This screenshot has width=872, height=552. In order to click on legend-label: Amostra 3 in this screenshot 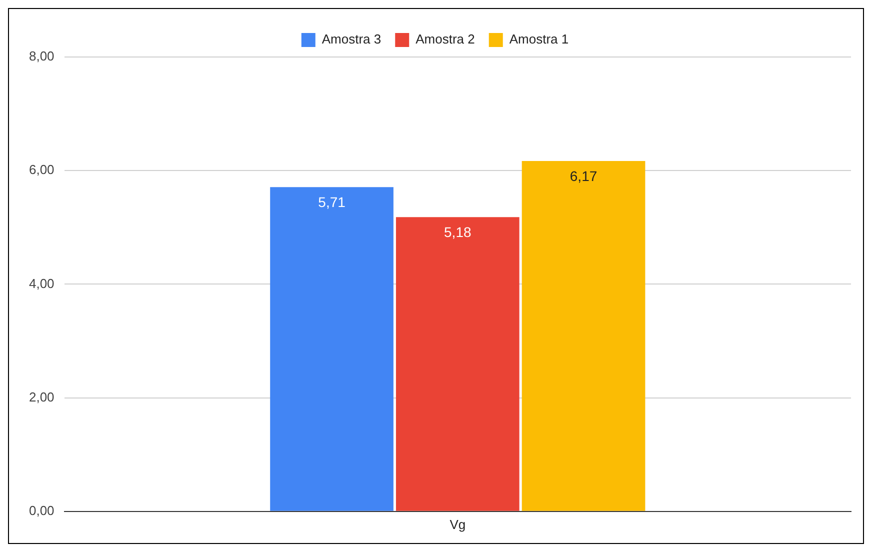, I will do `click(352, 39)`.